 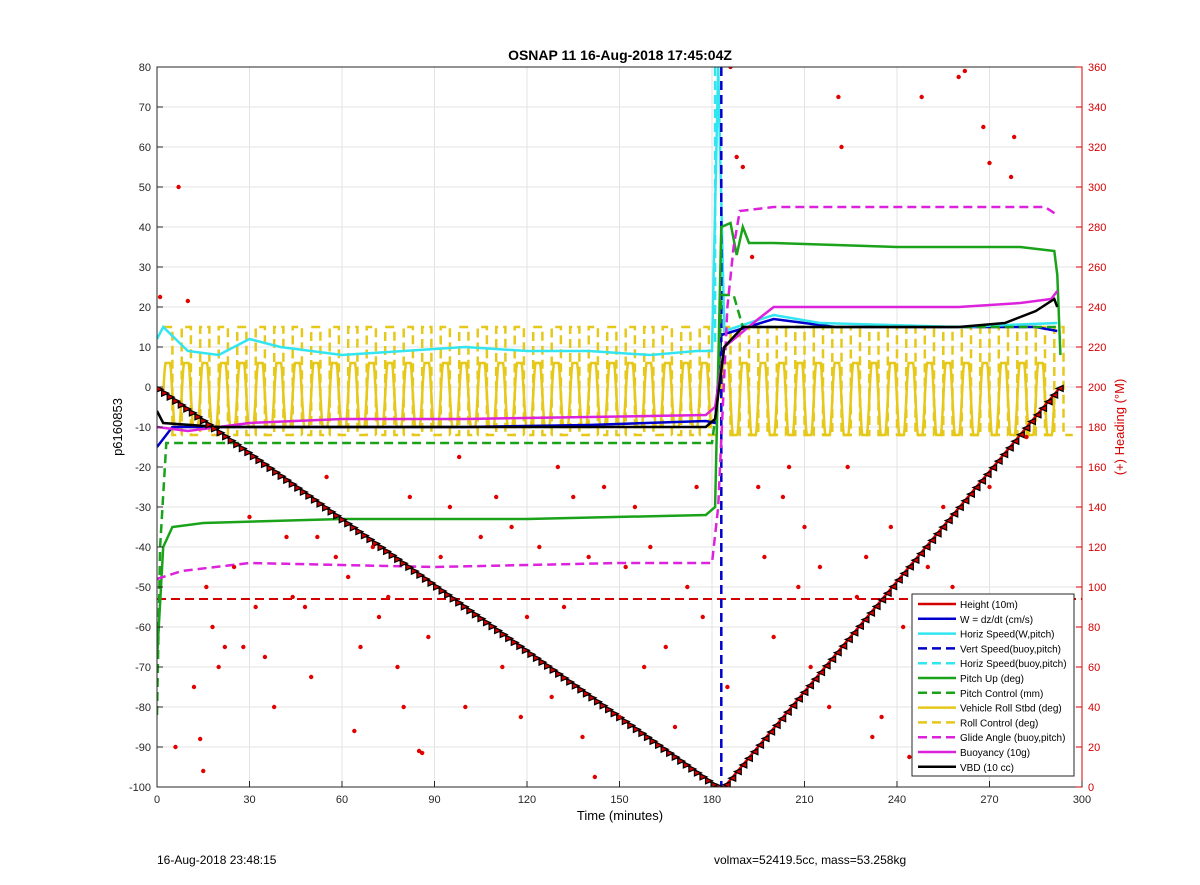 I want to click on legend-label: Pitch Up (deg), so click(x=992, y=679).